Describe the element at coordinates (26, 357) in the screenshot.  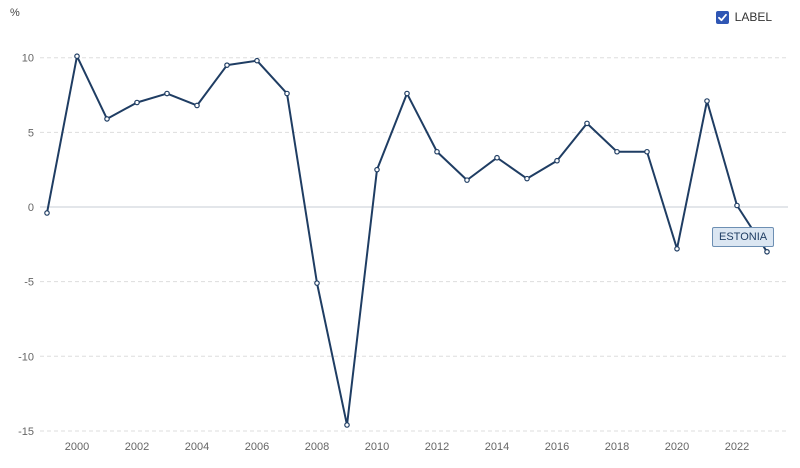
I see `y-tick-label: -10` at that location.